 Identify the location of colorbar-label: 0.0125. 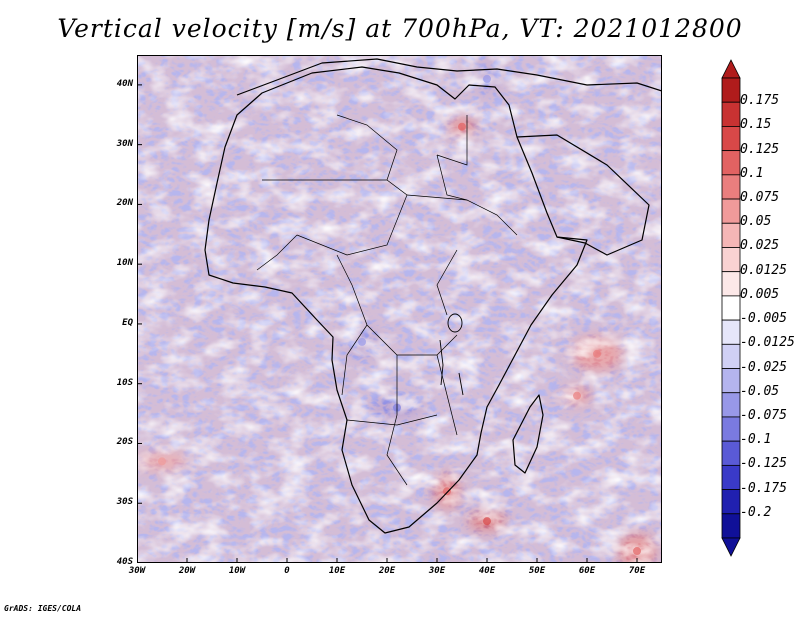
(763, 270).